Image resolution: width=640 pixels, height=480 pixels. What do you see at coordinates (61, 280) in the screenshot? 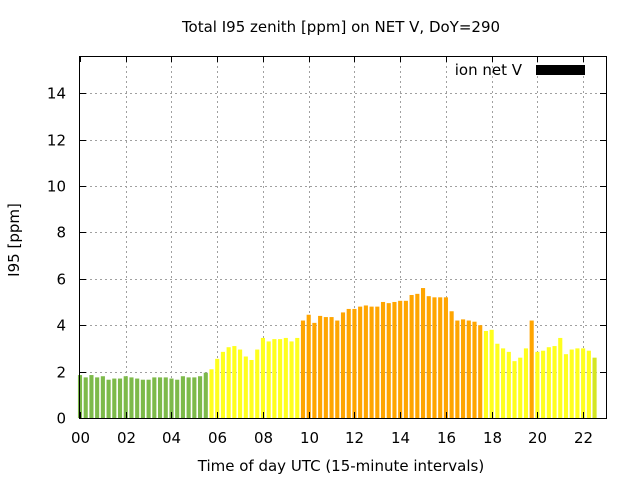
I see `y-tick-label: 6` at bounding box center [61, 280].